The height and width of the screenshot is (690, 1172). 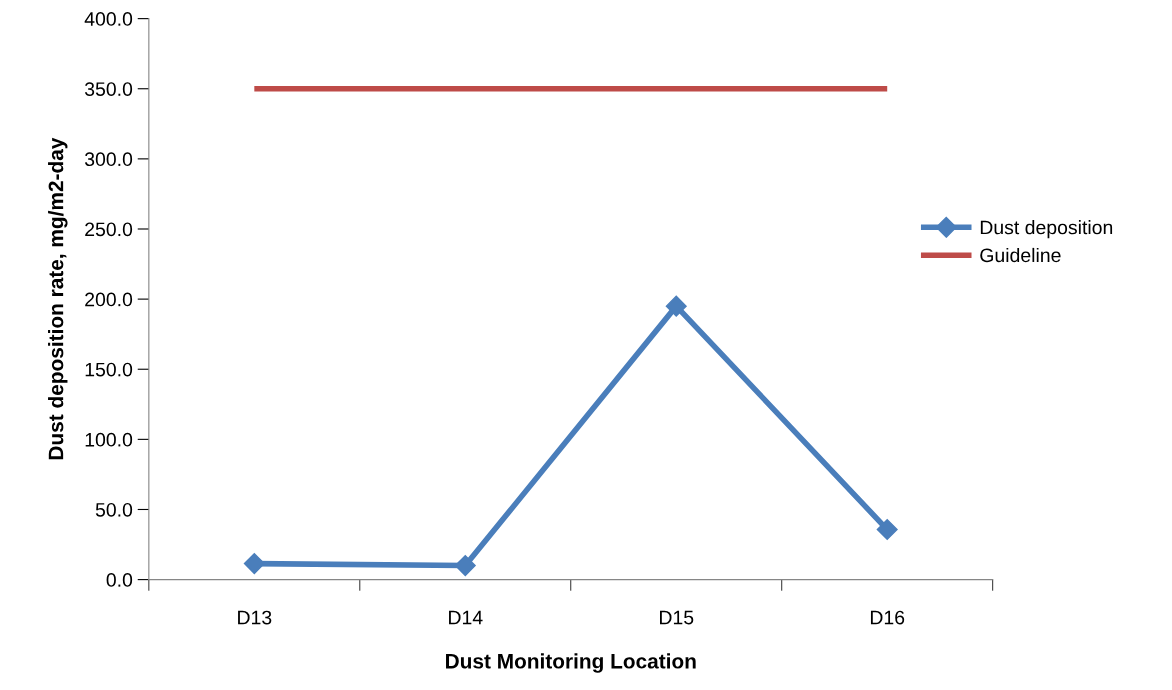 I want to click on legend-label: Dust deposition, so click(x=1046, y=229).